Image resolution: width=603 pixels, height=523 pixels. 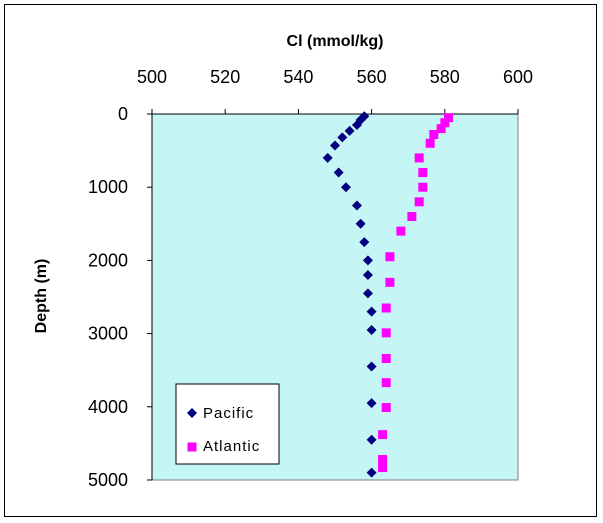 I want to click on y-tick-label: 2000, so click(x=108, y=260).